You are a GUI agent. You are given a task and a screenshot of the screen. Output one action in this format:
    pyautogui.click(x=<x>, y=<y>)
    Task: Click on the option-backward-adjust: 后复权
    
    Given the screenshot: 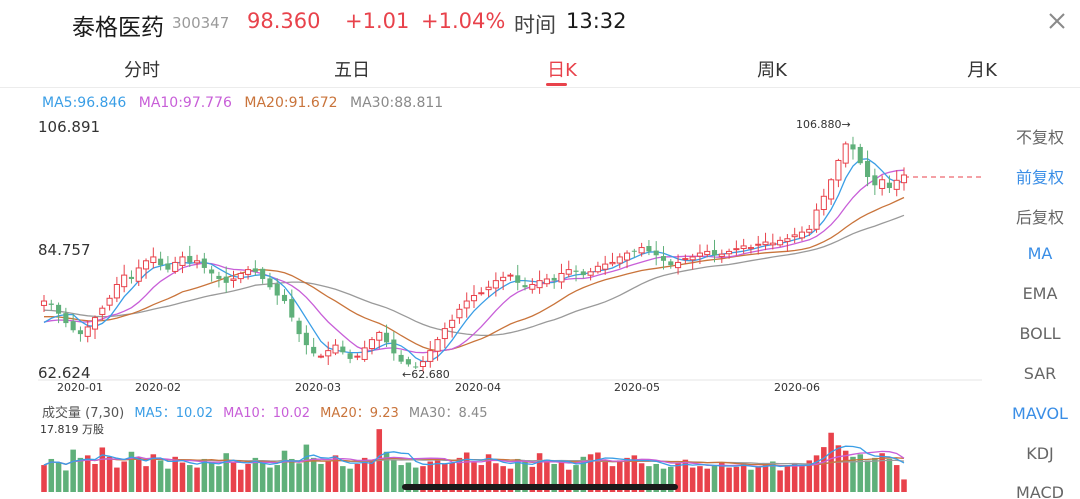 What is the action you would take?
    pyautogui.click(x=1039, y=217)
    